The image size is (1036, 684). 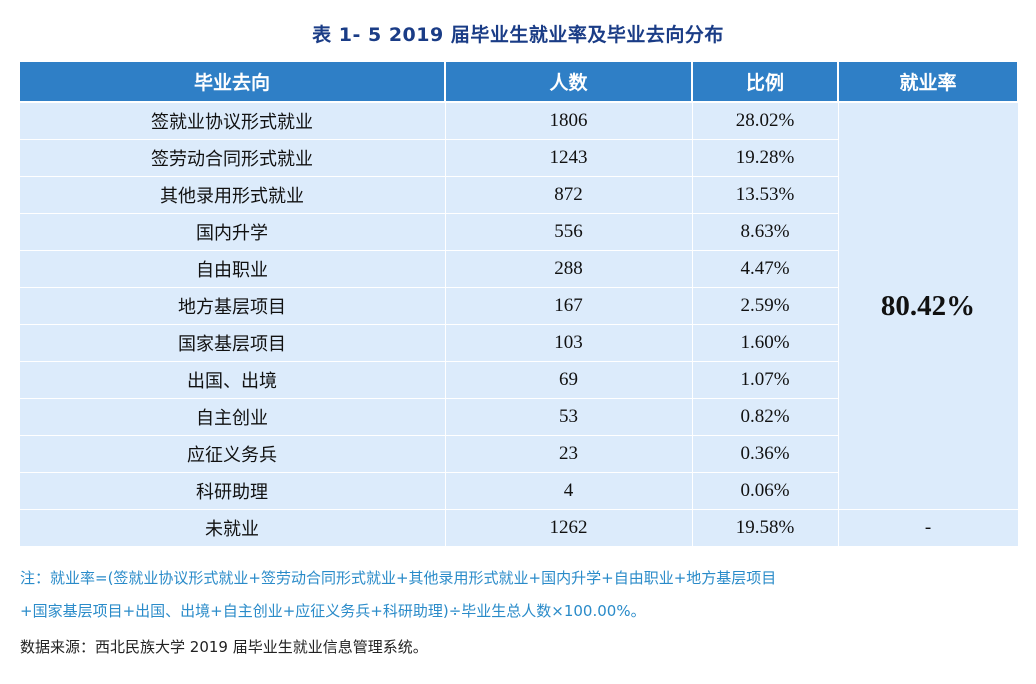 What do you see at coordinates (232, 269) in the screenshot?
I see `cell-direction: 自由职业` at bounding box center [232, 269].